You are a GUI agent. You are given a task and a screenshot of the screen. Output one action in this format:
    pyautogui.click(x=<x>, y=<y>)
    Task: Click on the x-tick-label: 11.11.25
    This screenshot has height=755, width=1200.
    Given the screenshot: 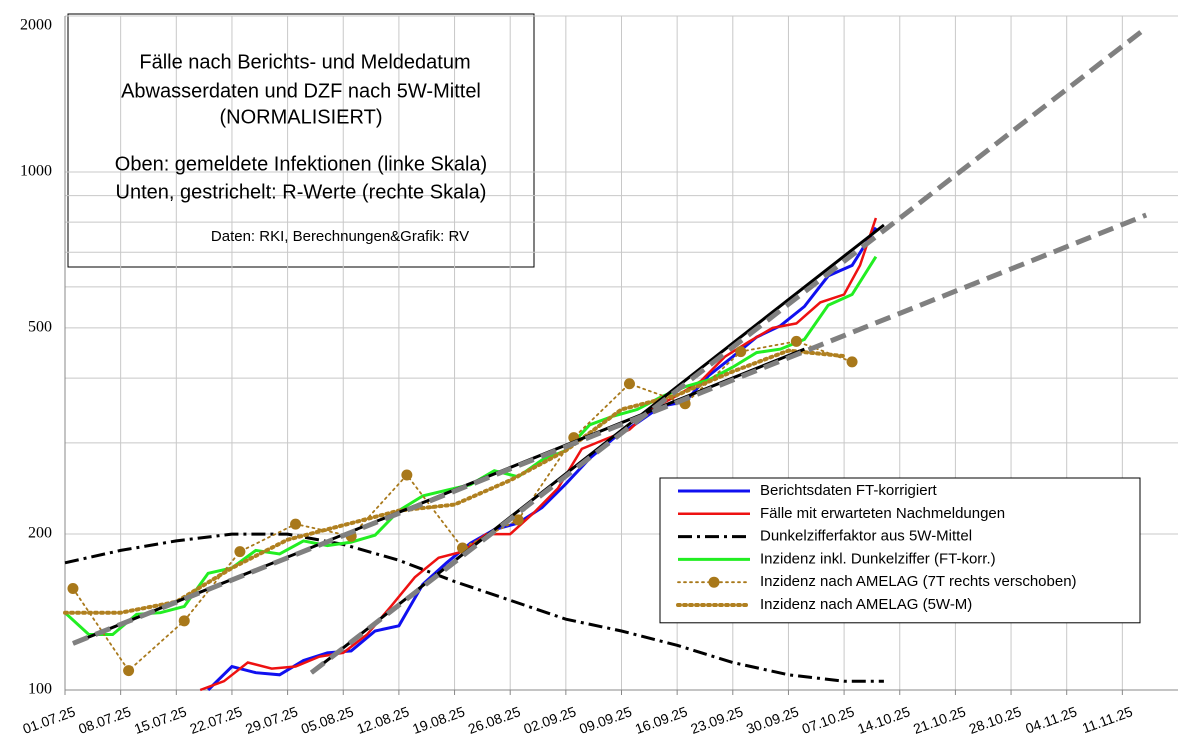 What is the action you would take?
    pyautogui.click(x=1107, y=719)
    